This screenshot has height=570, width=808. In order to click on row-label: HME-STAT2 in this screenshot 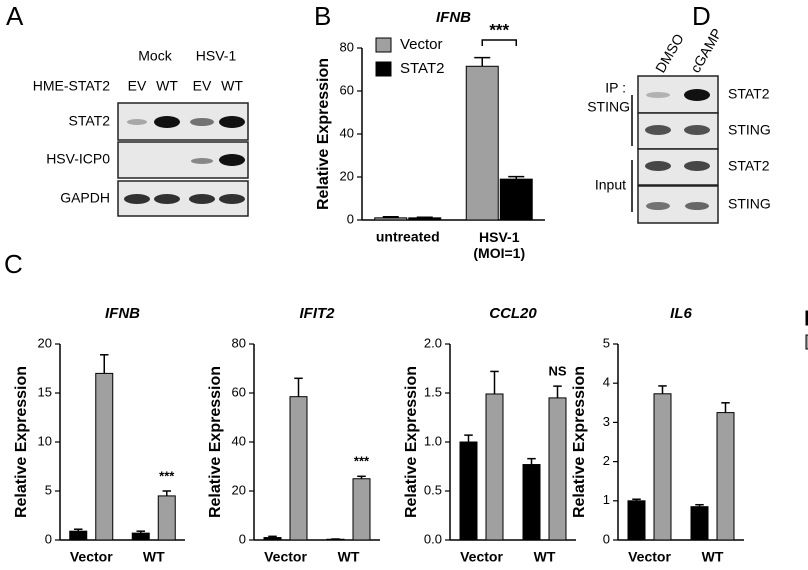, I will do `click(71, 86)`.